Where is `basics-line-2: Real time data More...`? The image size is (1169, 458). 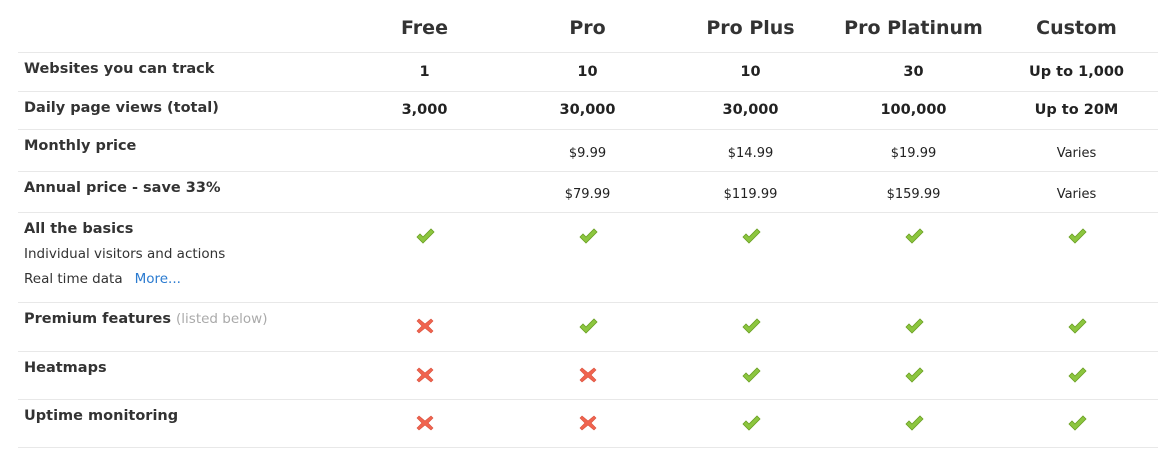 basics-line-2: Real time data More... is located at coordinates (183, 279).